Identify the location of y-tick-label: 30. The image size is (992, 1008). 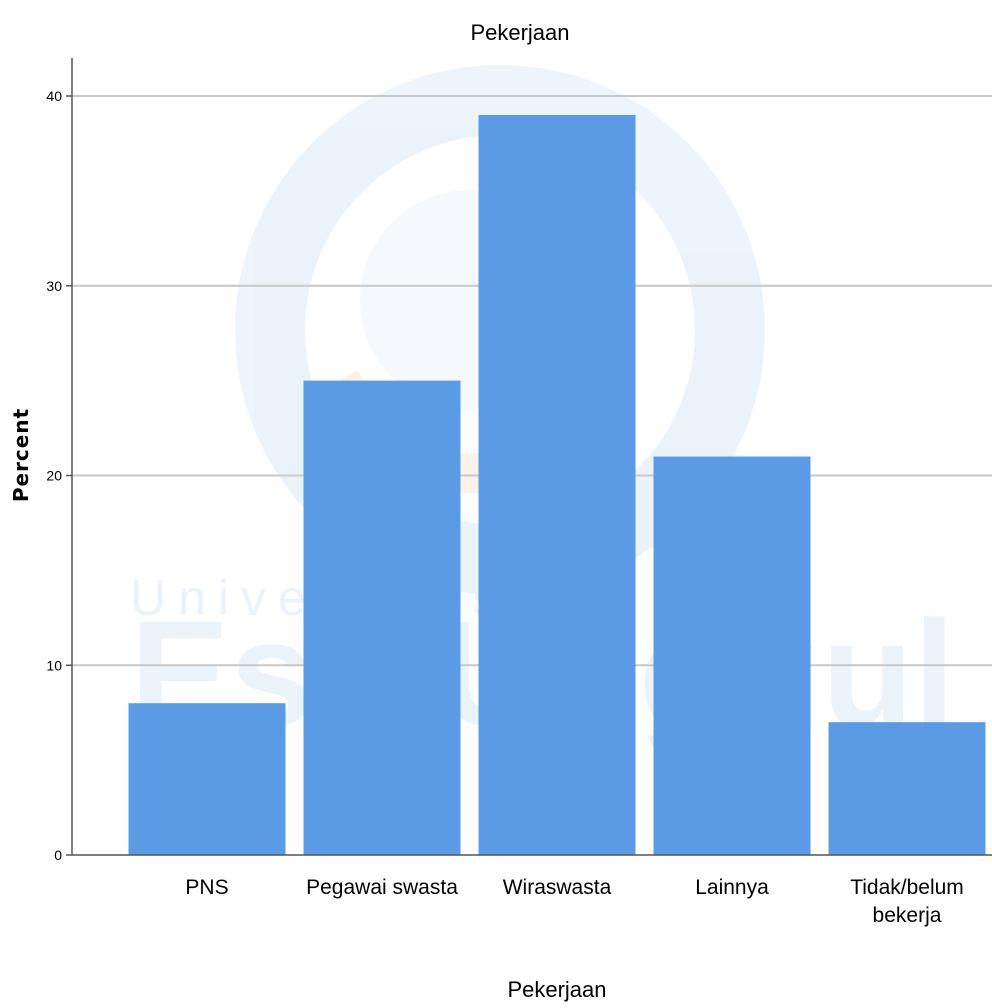
(54, 286).